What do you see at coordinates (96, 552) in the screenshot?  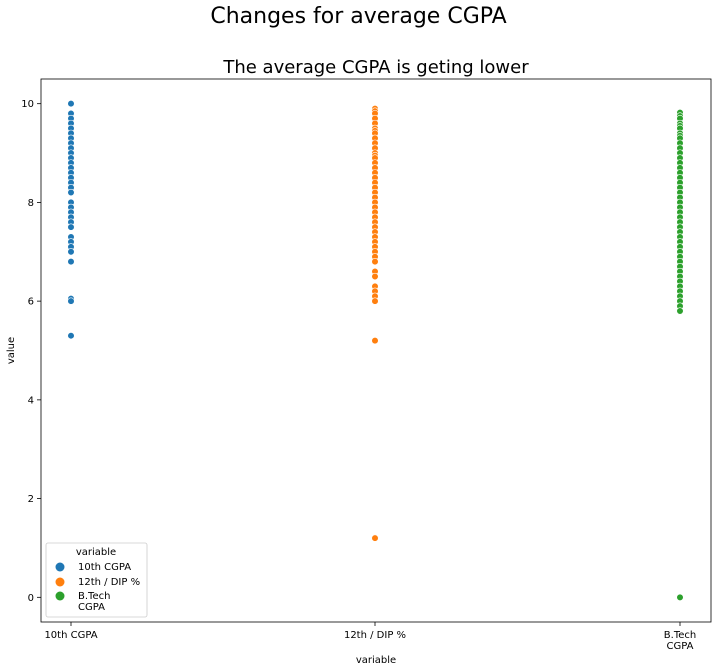 I see `legend-title: variable` at bounding box center [96, 552].